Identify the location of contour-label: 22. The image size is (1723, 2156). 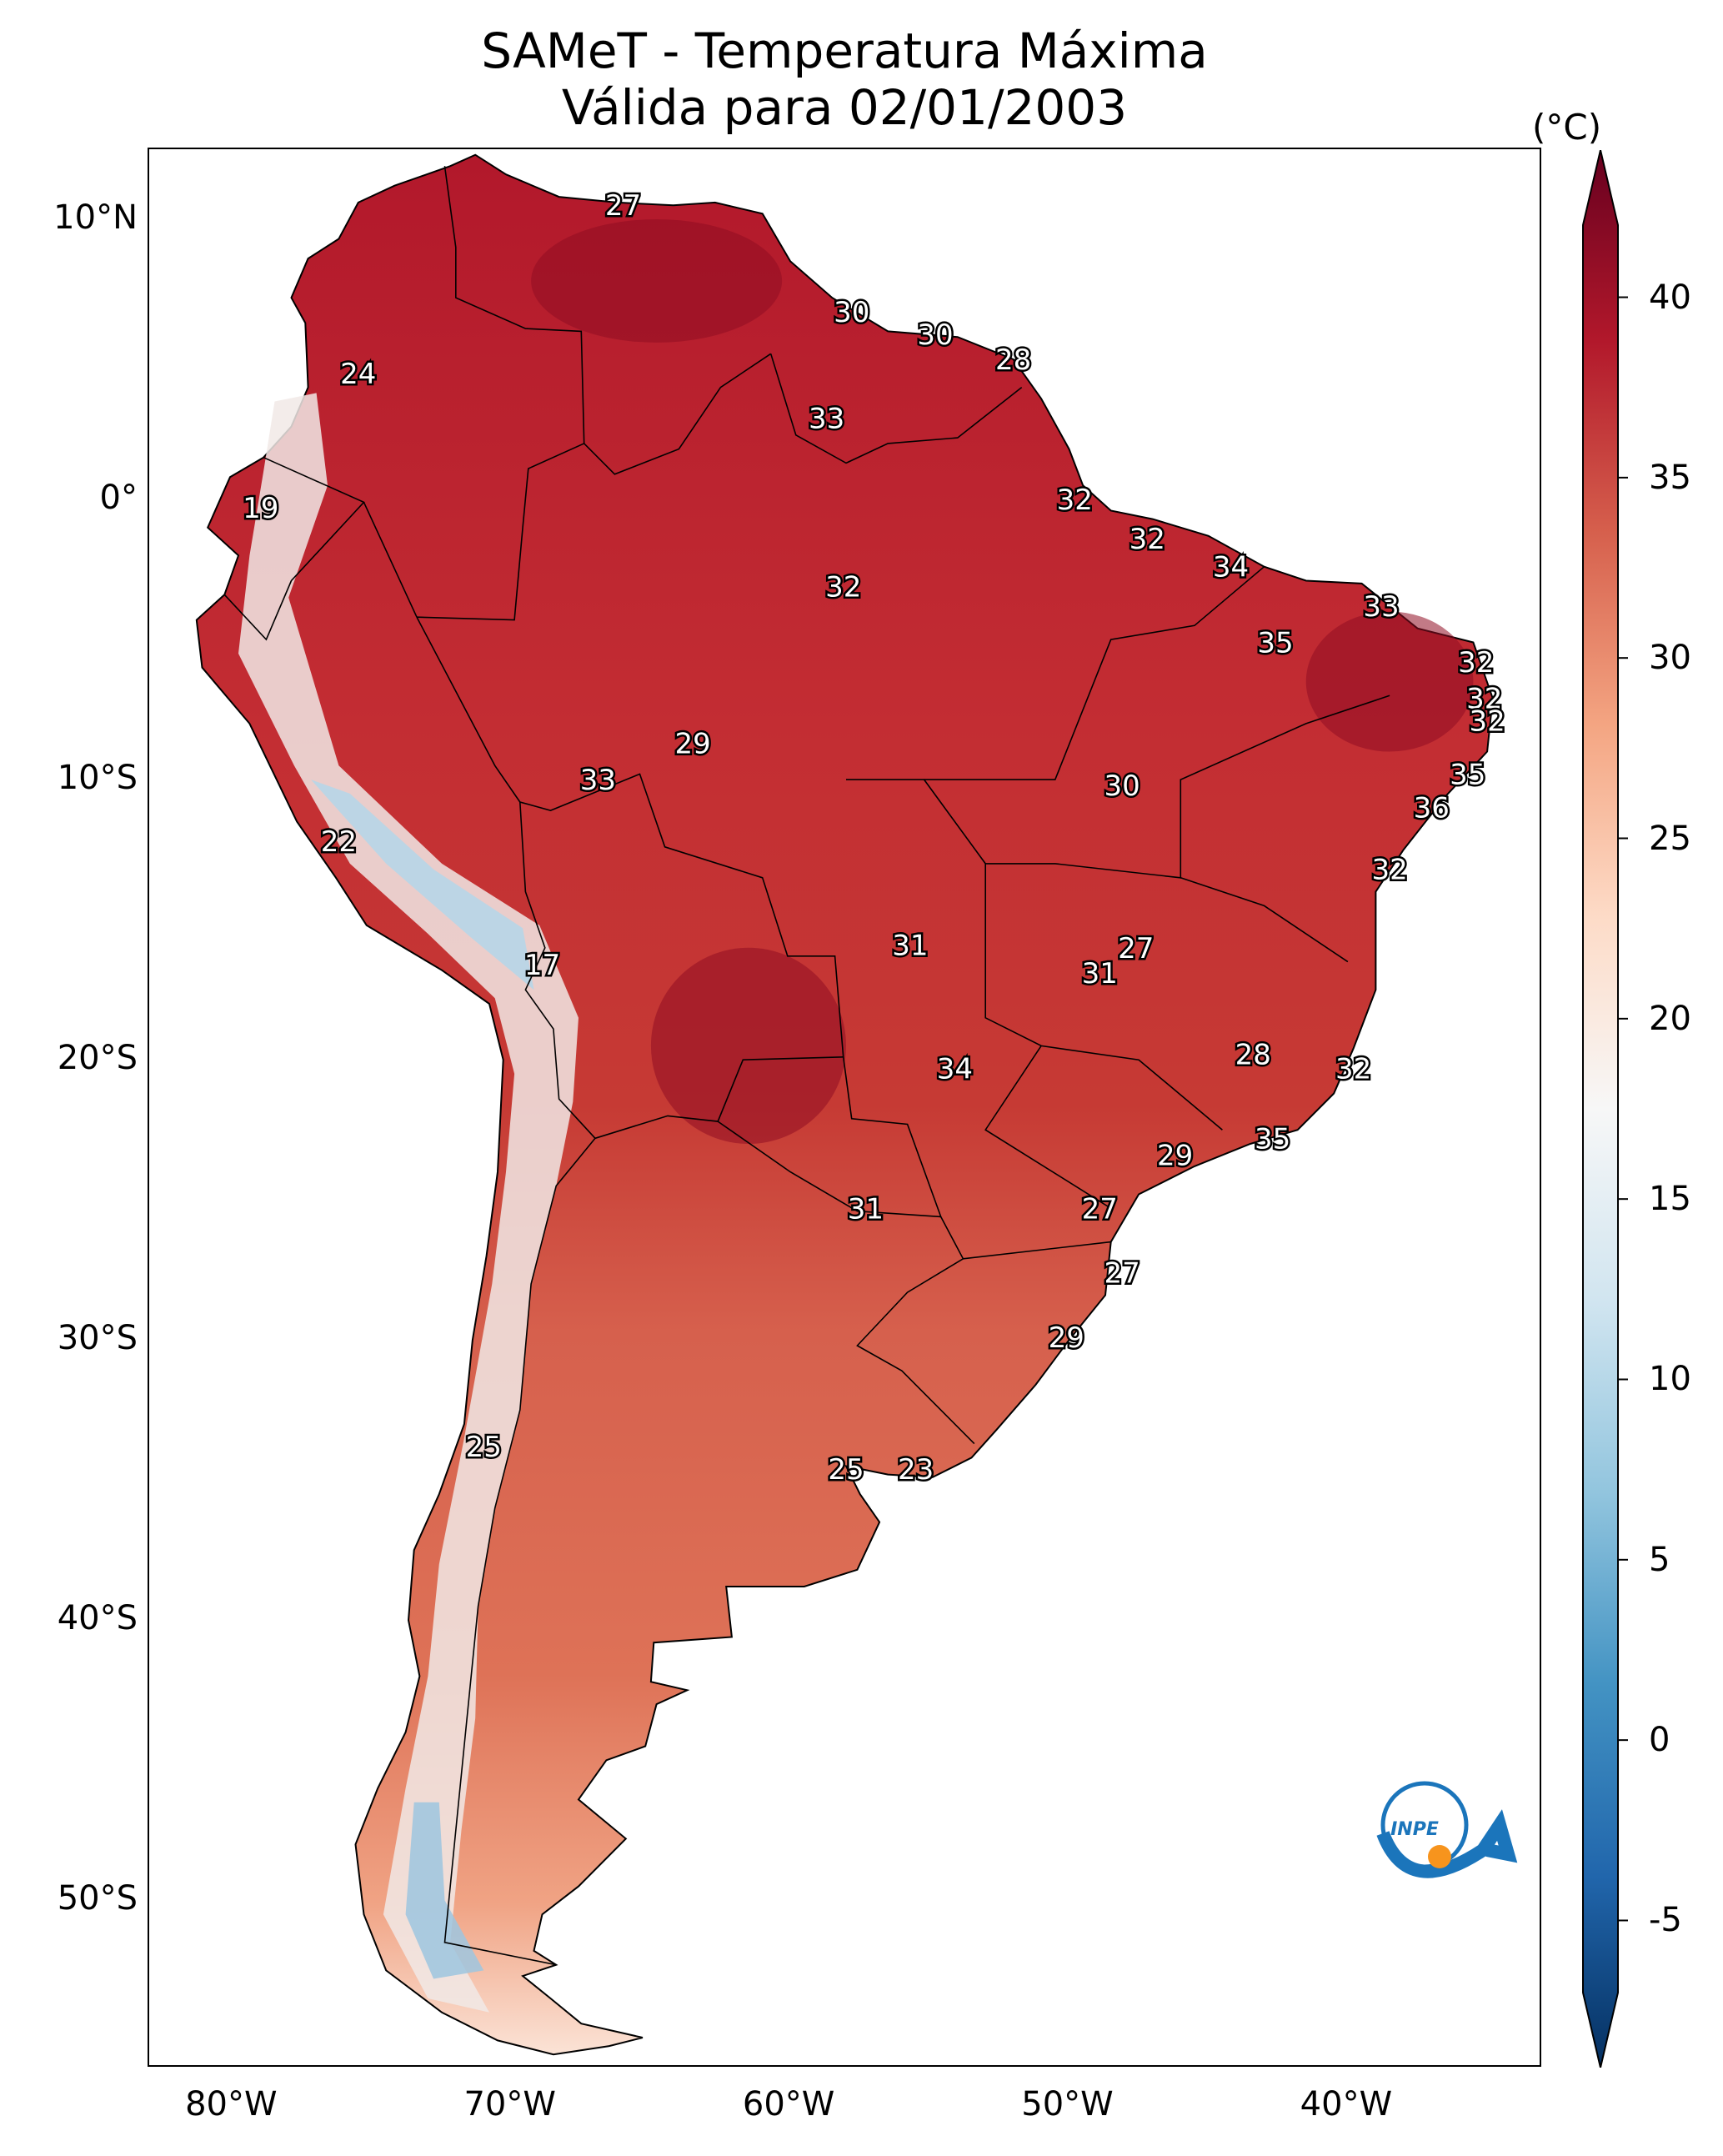
(339, 842).